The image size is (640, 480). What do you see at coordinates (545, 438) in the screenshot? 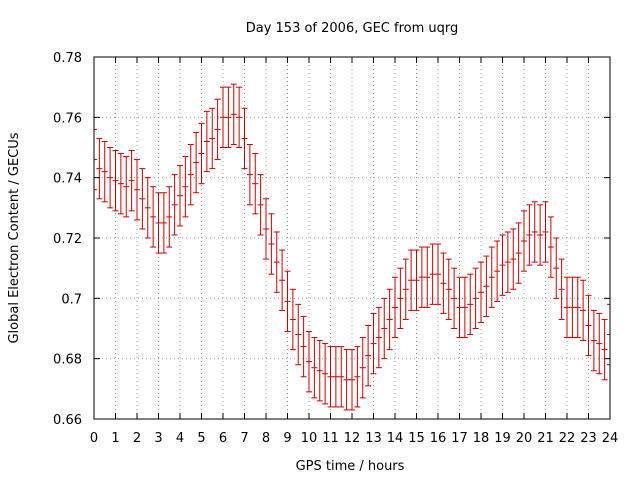
I see `x-tick-label: 21` at bounding box center [545, 438].